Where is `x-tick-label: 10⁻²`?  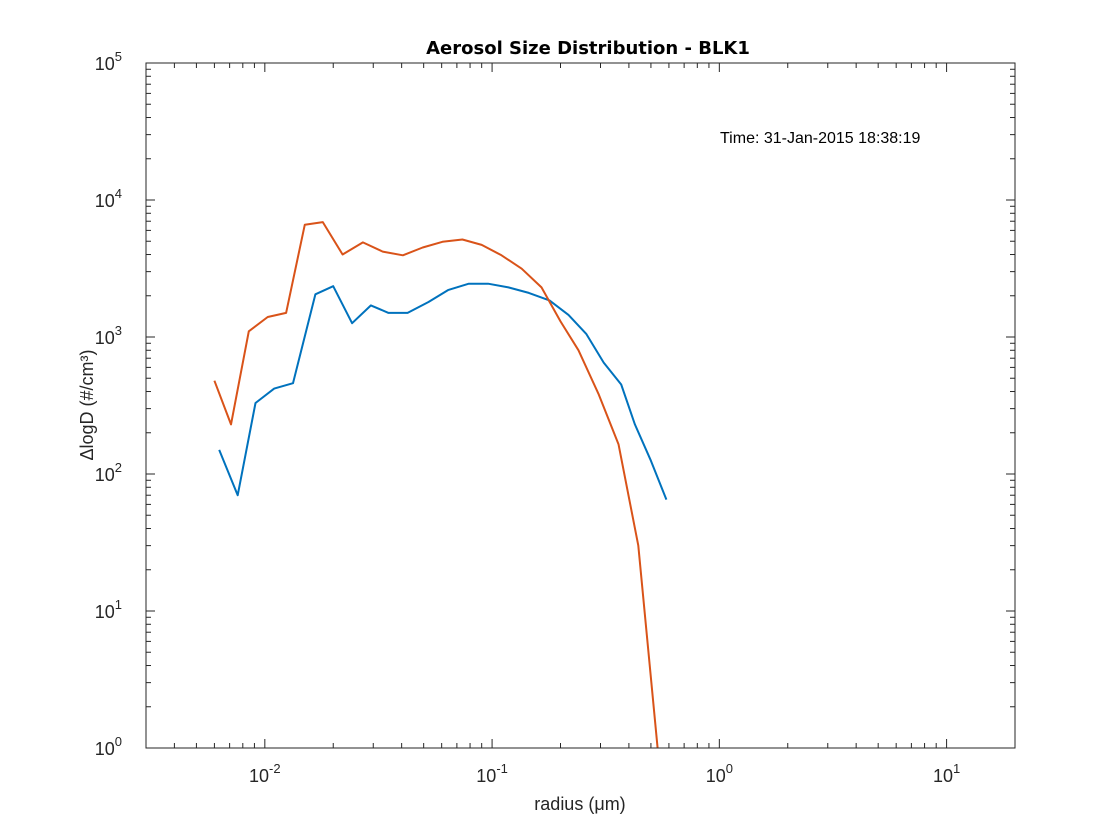
x-tick-label: 10⁻² is located at coordinates (265, 773).